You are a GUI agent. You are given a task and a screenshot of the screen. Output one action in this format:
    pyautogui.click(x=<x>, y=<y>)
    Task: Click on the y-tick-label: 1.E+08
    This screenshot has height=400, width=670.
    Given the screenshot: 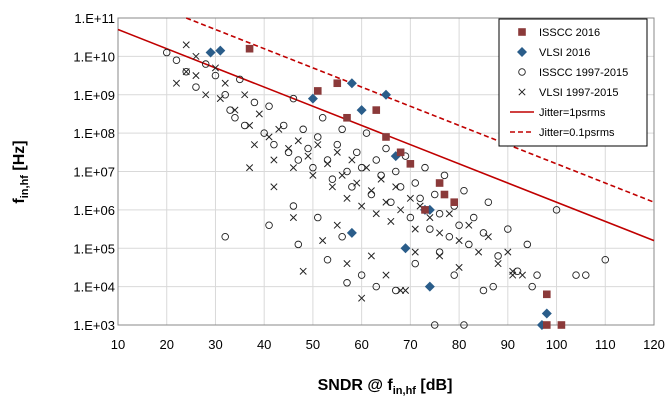 What is the action you would take?
    pyautogui.click(x=94, y=133)
    